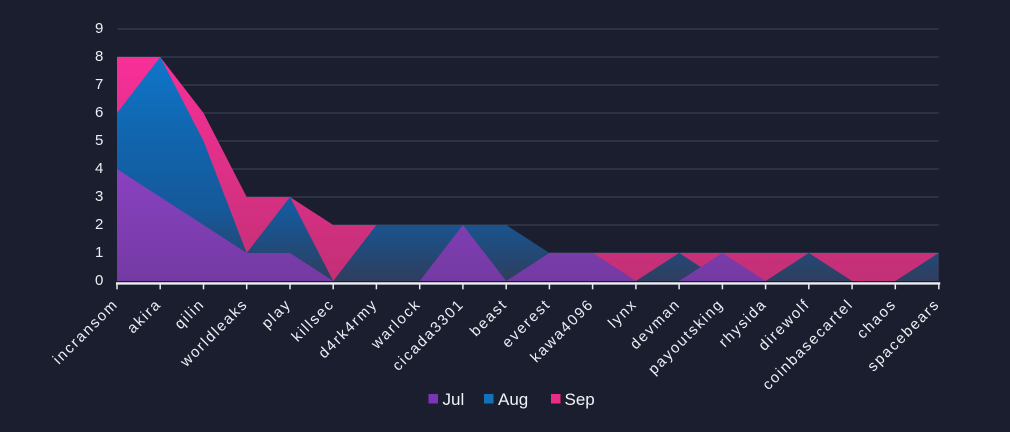 The width and height of the screenshot is (1010, 432). I want to click on svg-text: 0, so click(99, 280).